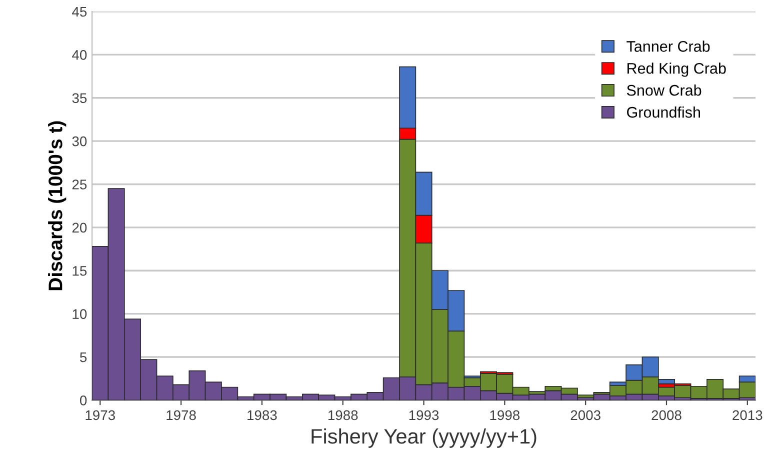 The image size is (767, 460). What do you see at coordinates (79, 271) in the screenshot?
I see `y-tick-label: 15` at bounding box center [79, 271].